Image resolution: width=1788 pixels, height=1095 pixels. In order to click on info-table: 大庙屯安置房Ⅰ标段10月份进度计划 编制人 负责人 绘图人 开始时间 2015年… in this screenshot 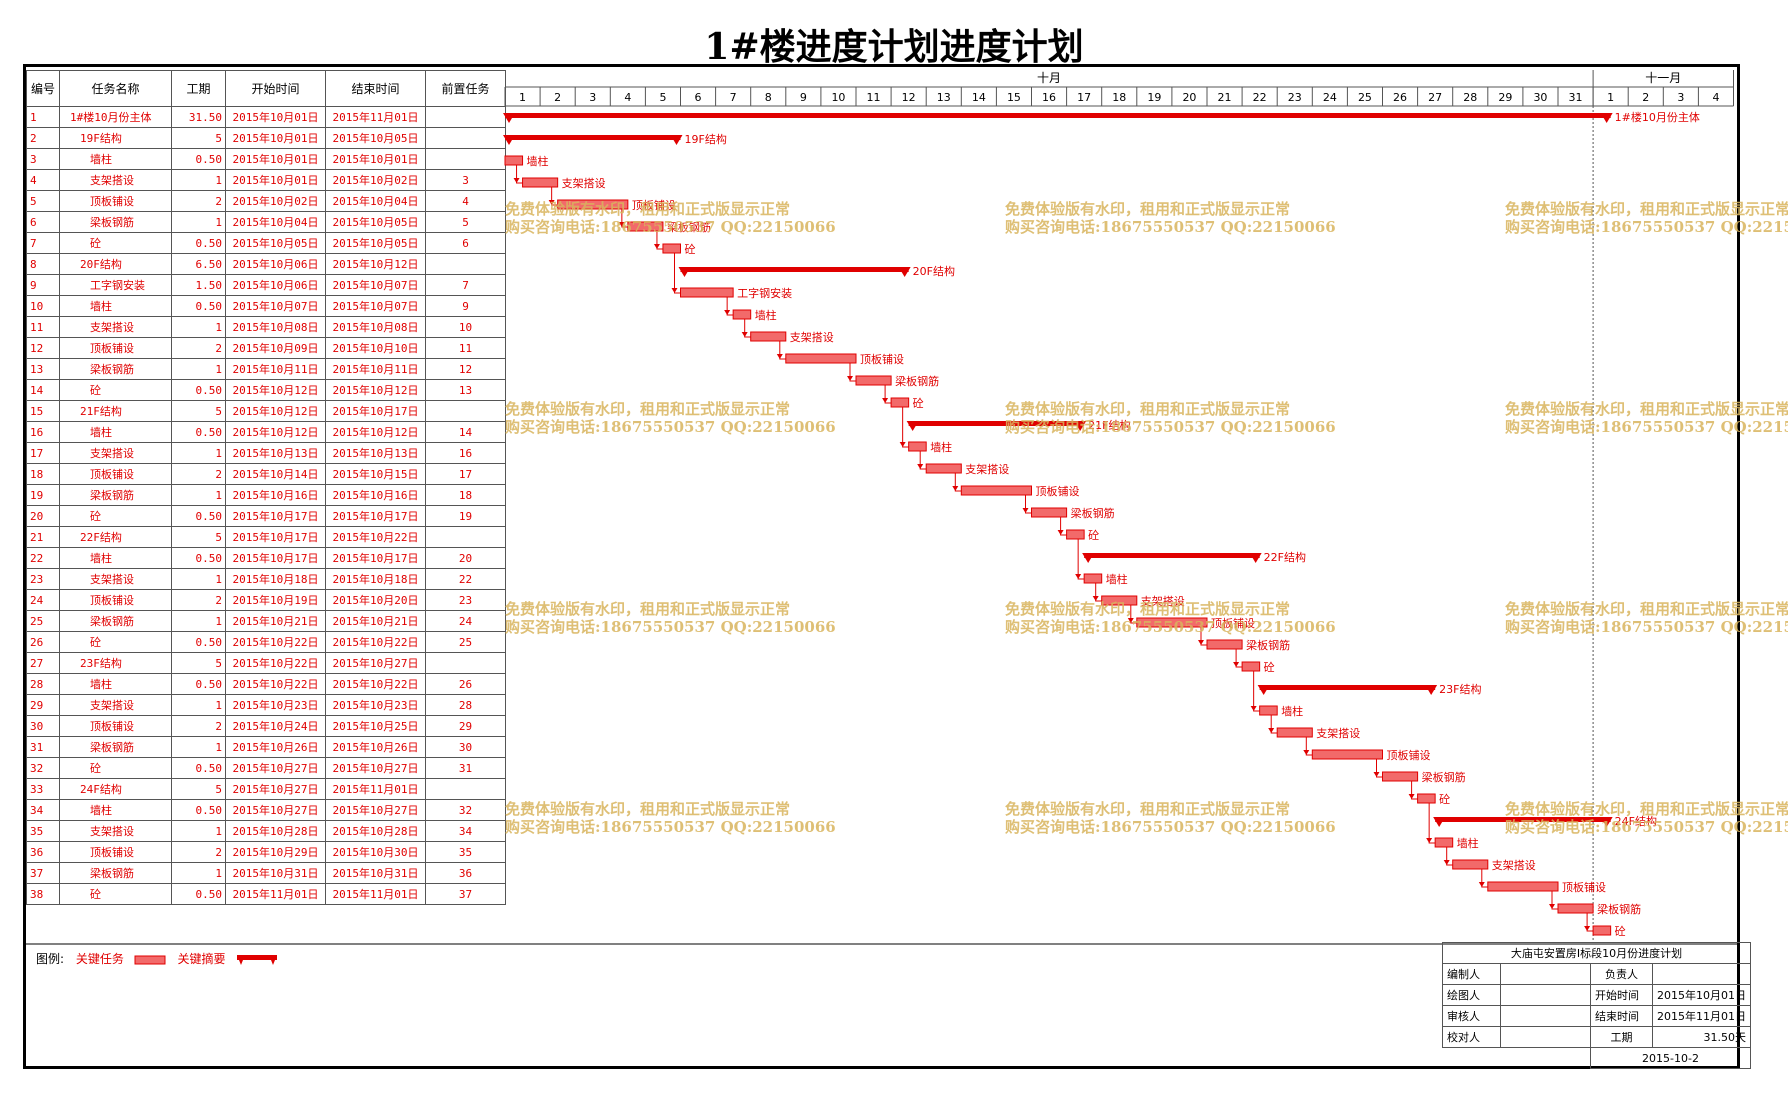, I will do `click(1596, 1005)`.